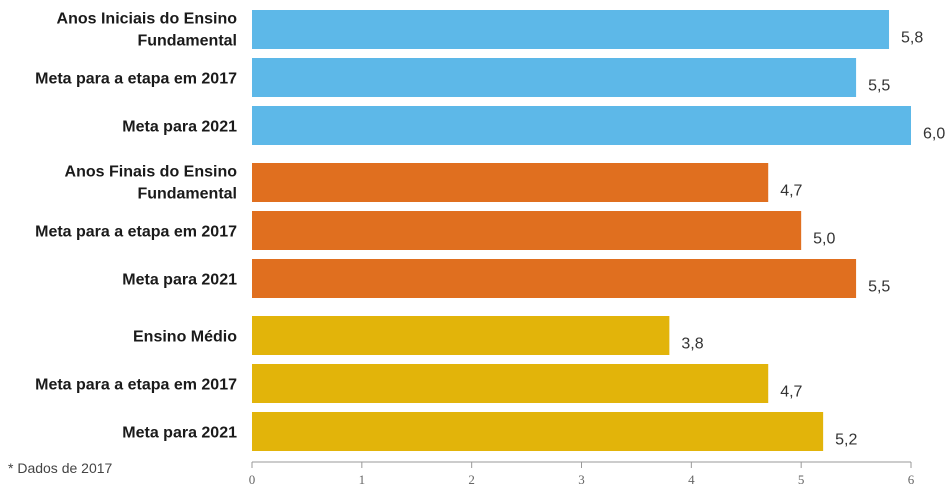 Image resolution: width=951 pixels, height=488 pixels. Describe the element at coordinates (801, 479) in the screenshot. I see `x-tick-label-5: 5` at that location.